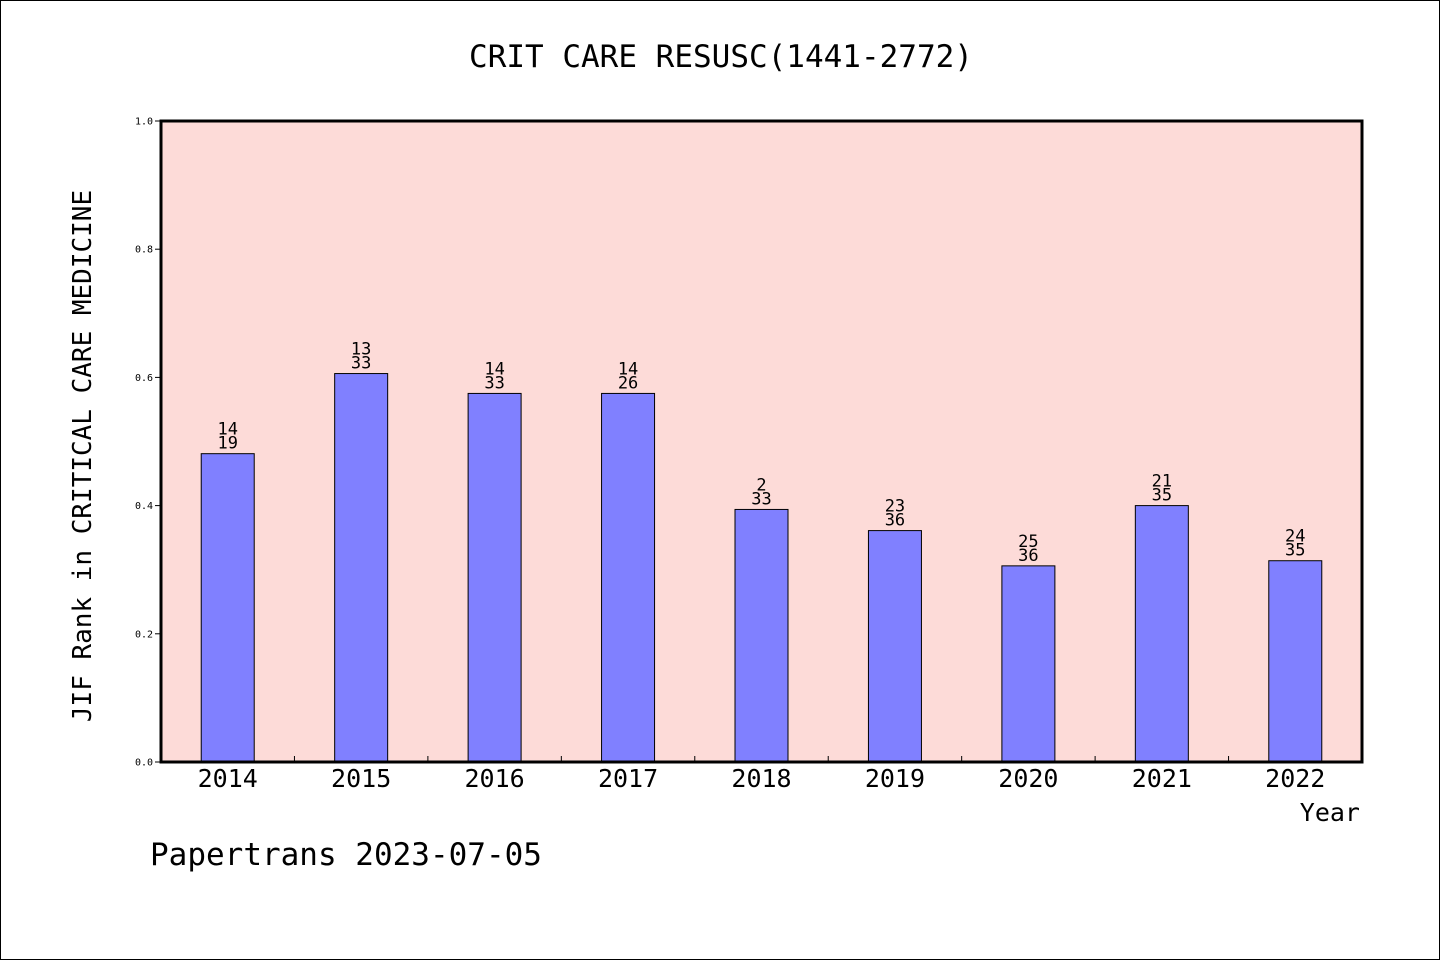  What do you see at coordinates (1162, 778) in the screenshot?
I see `x-tick-label: 2021` at bounding box center [1162, 778].